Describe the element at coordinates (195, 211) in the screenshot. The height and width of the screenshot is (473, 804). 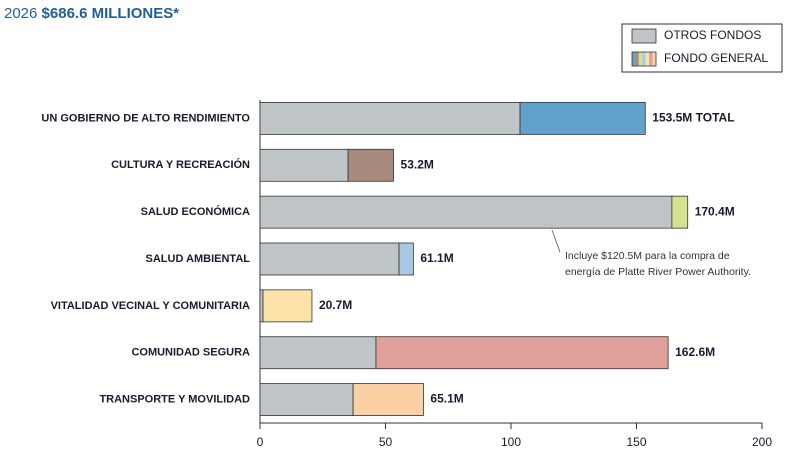
I see `category-label: SALUD ECONÓMICA` at that location.